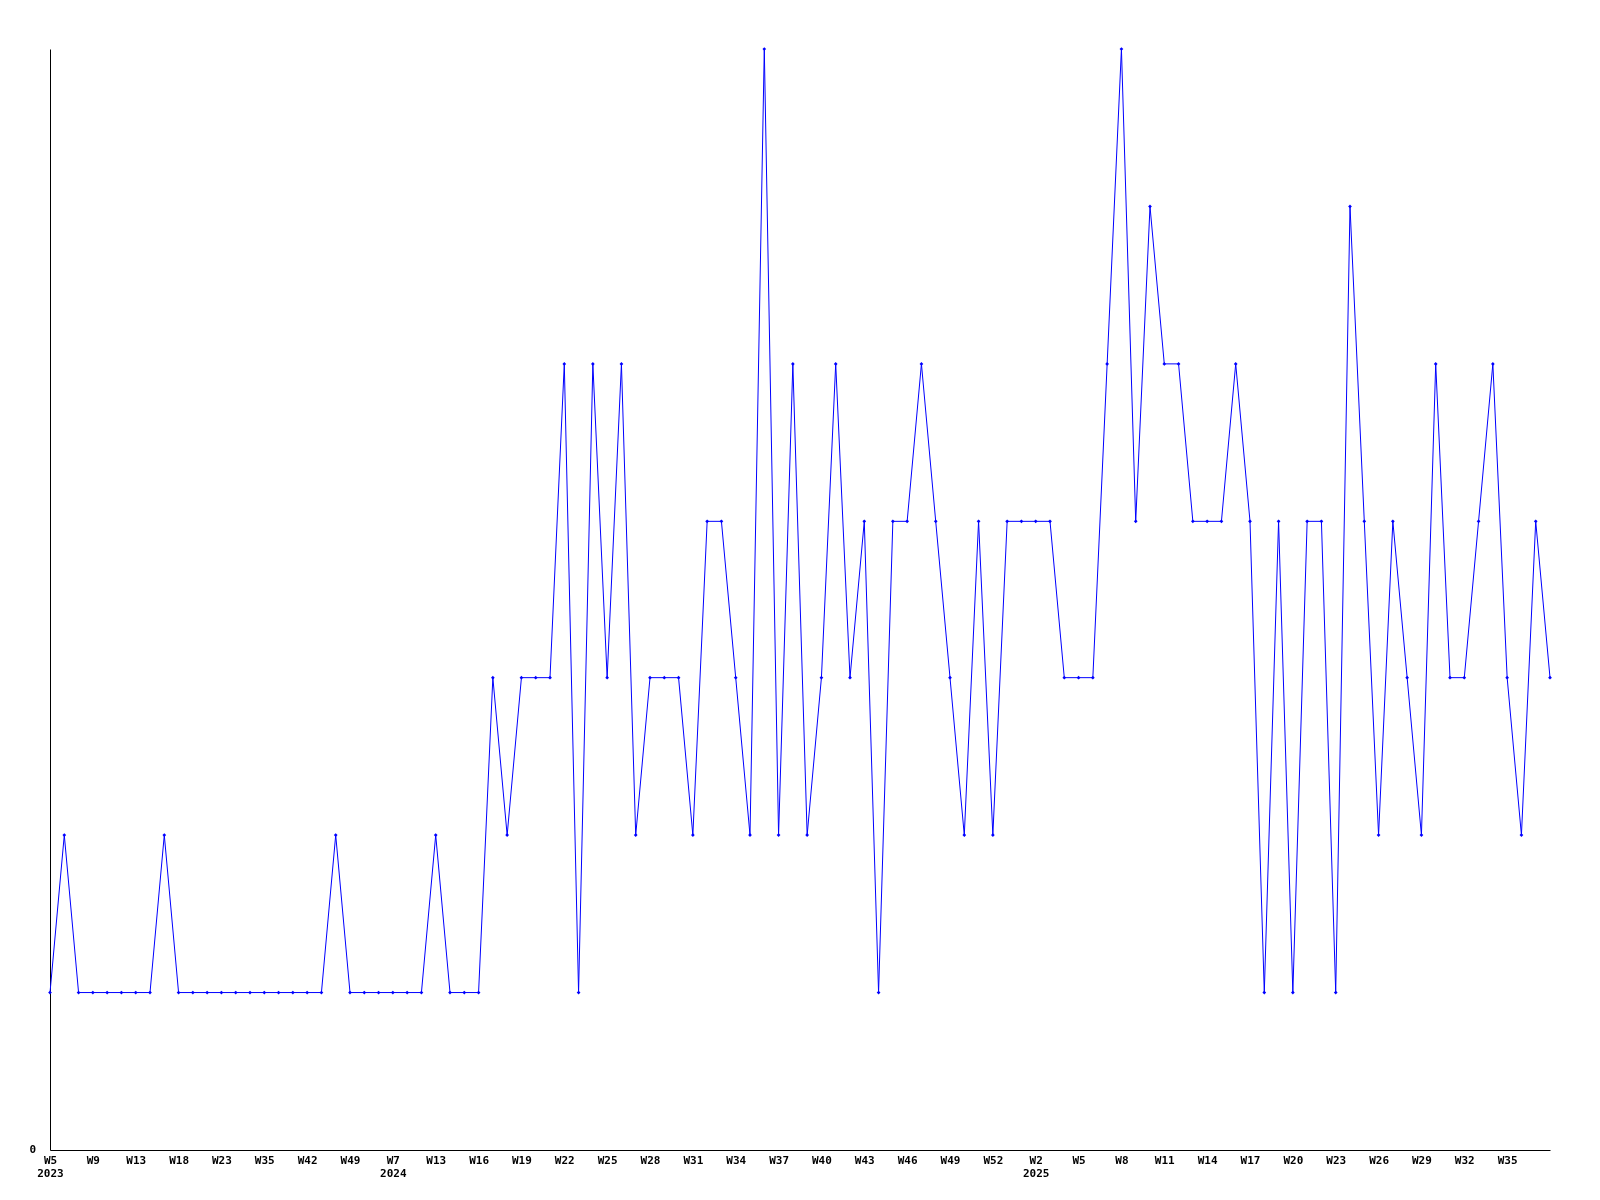 The width and height of the screenshot is (1600, 1200). Describe the element at coordinates (93, 1160) in the screenshot. I see `x-tick-label: W9` at that location.